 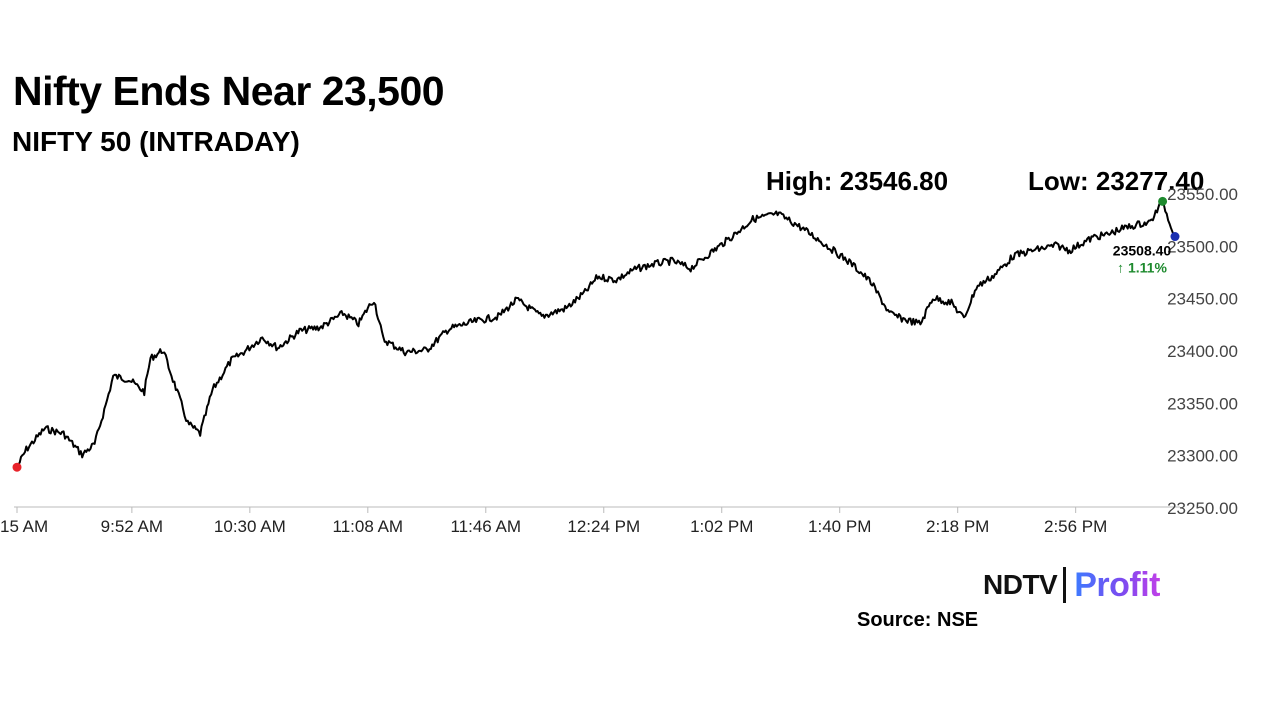 I want to click on chart-title: Nifty Ends Near 23,500, so click(x=229, y=91).